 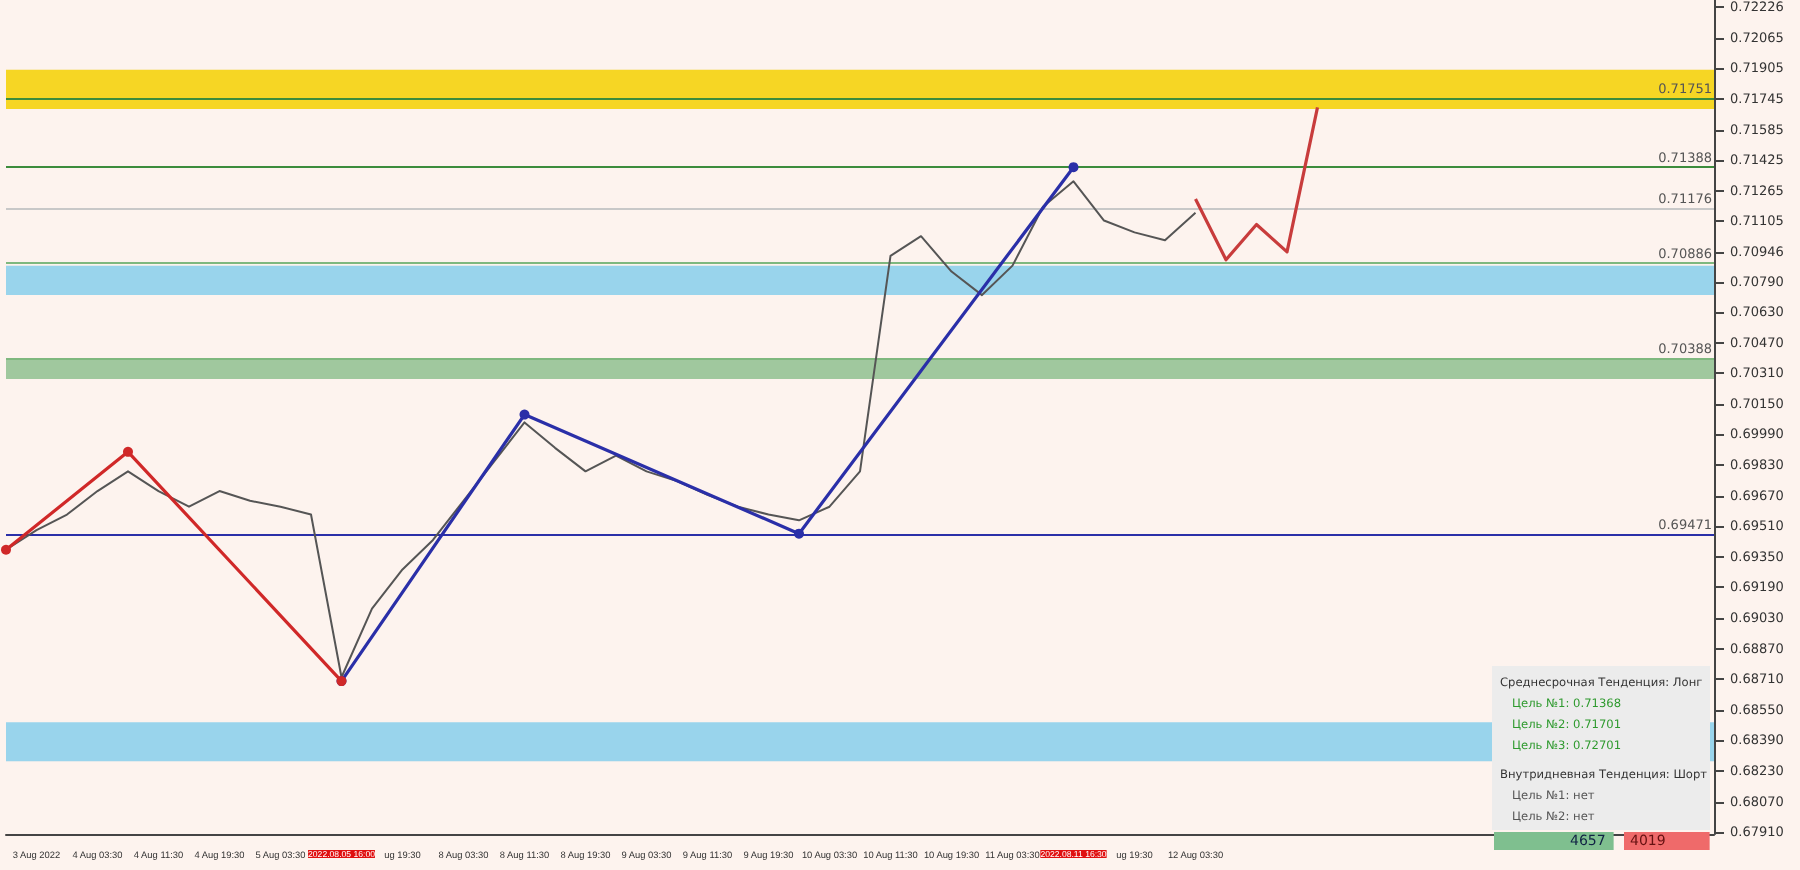 What do you see at coordinates (1256, 183) in the screenshot?
I see `line-series` at bounding box center [1256, 183].